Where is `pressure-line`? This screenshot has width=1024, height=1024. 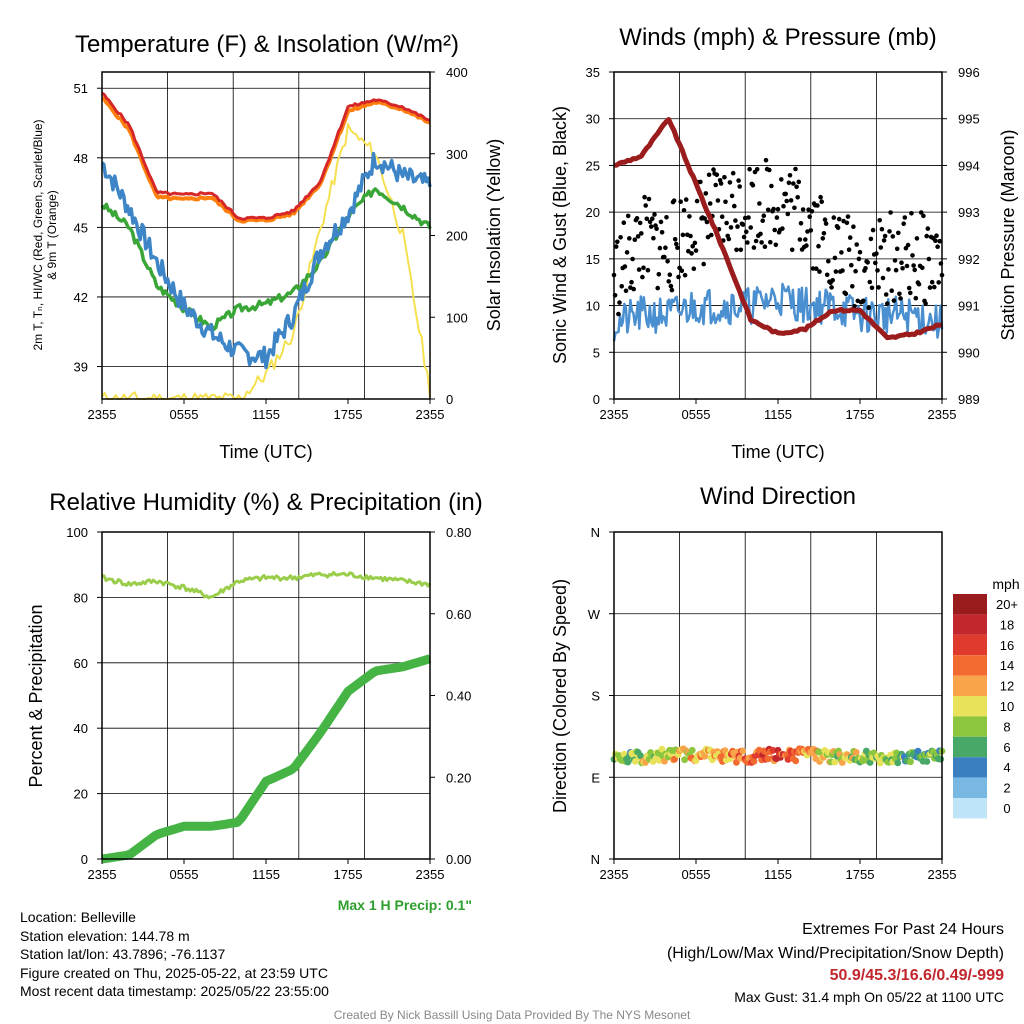
pressure-line is located at coordinates (778, 229).